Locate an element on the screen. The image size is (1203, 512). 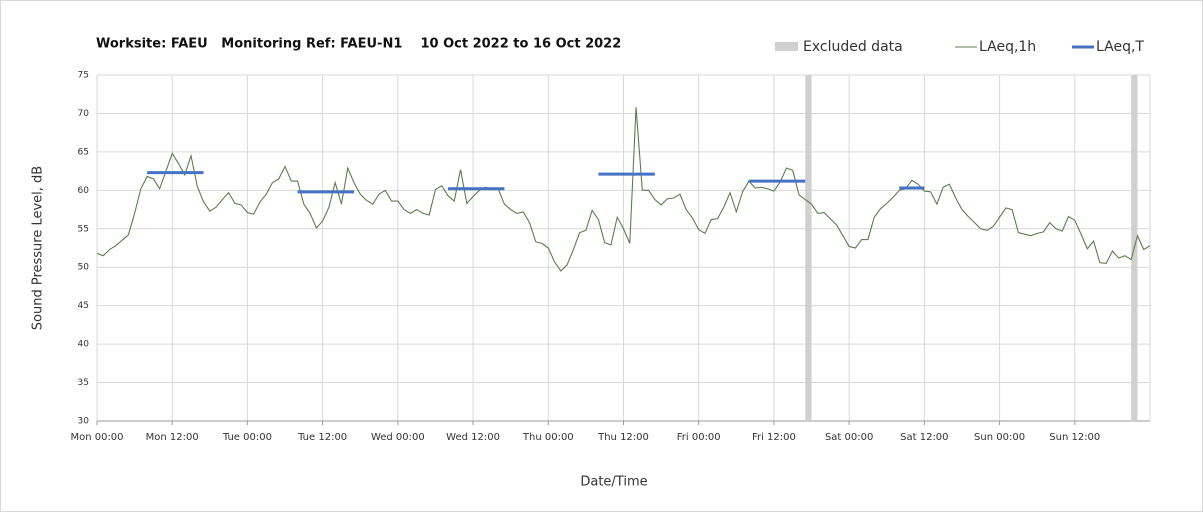
y-tick-label: 55 is located at coordinates (83, 229).